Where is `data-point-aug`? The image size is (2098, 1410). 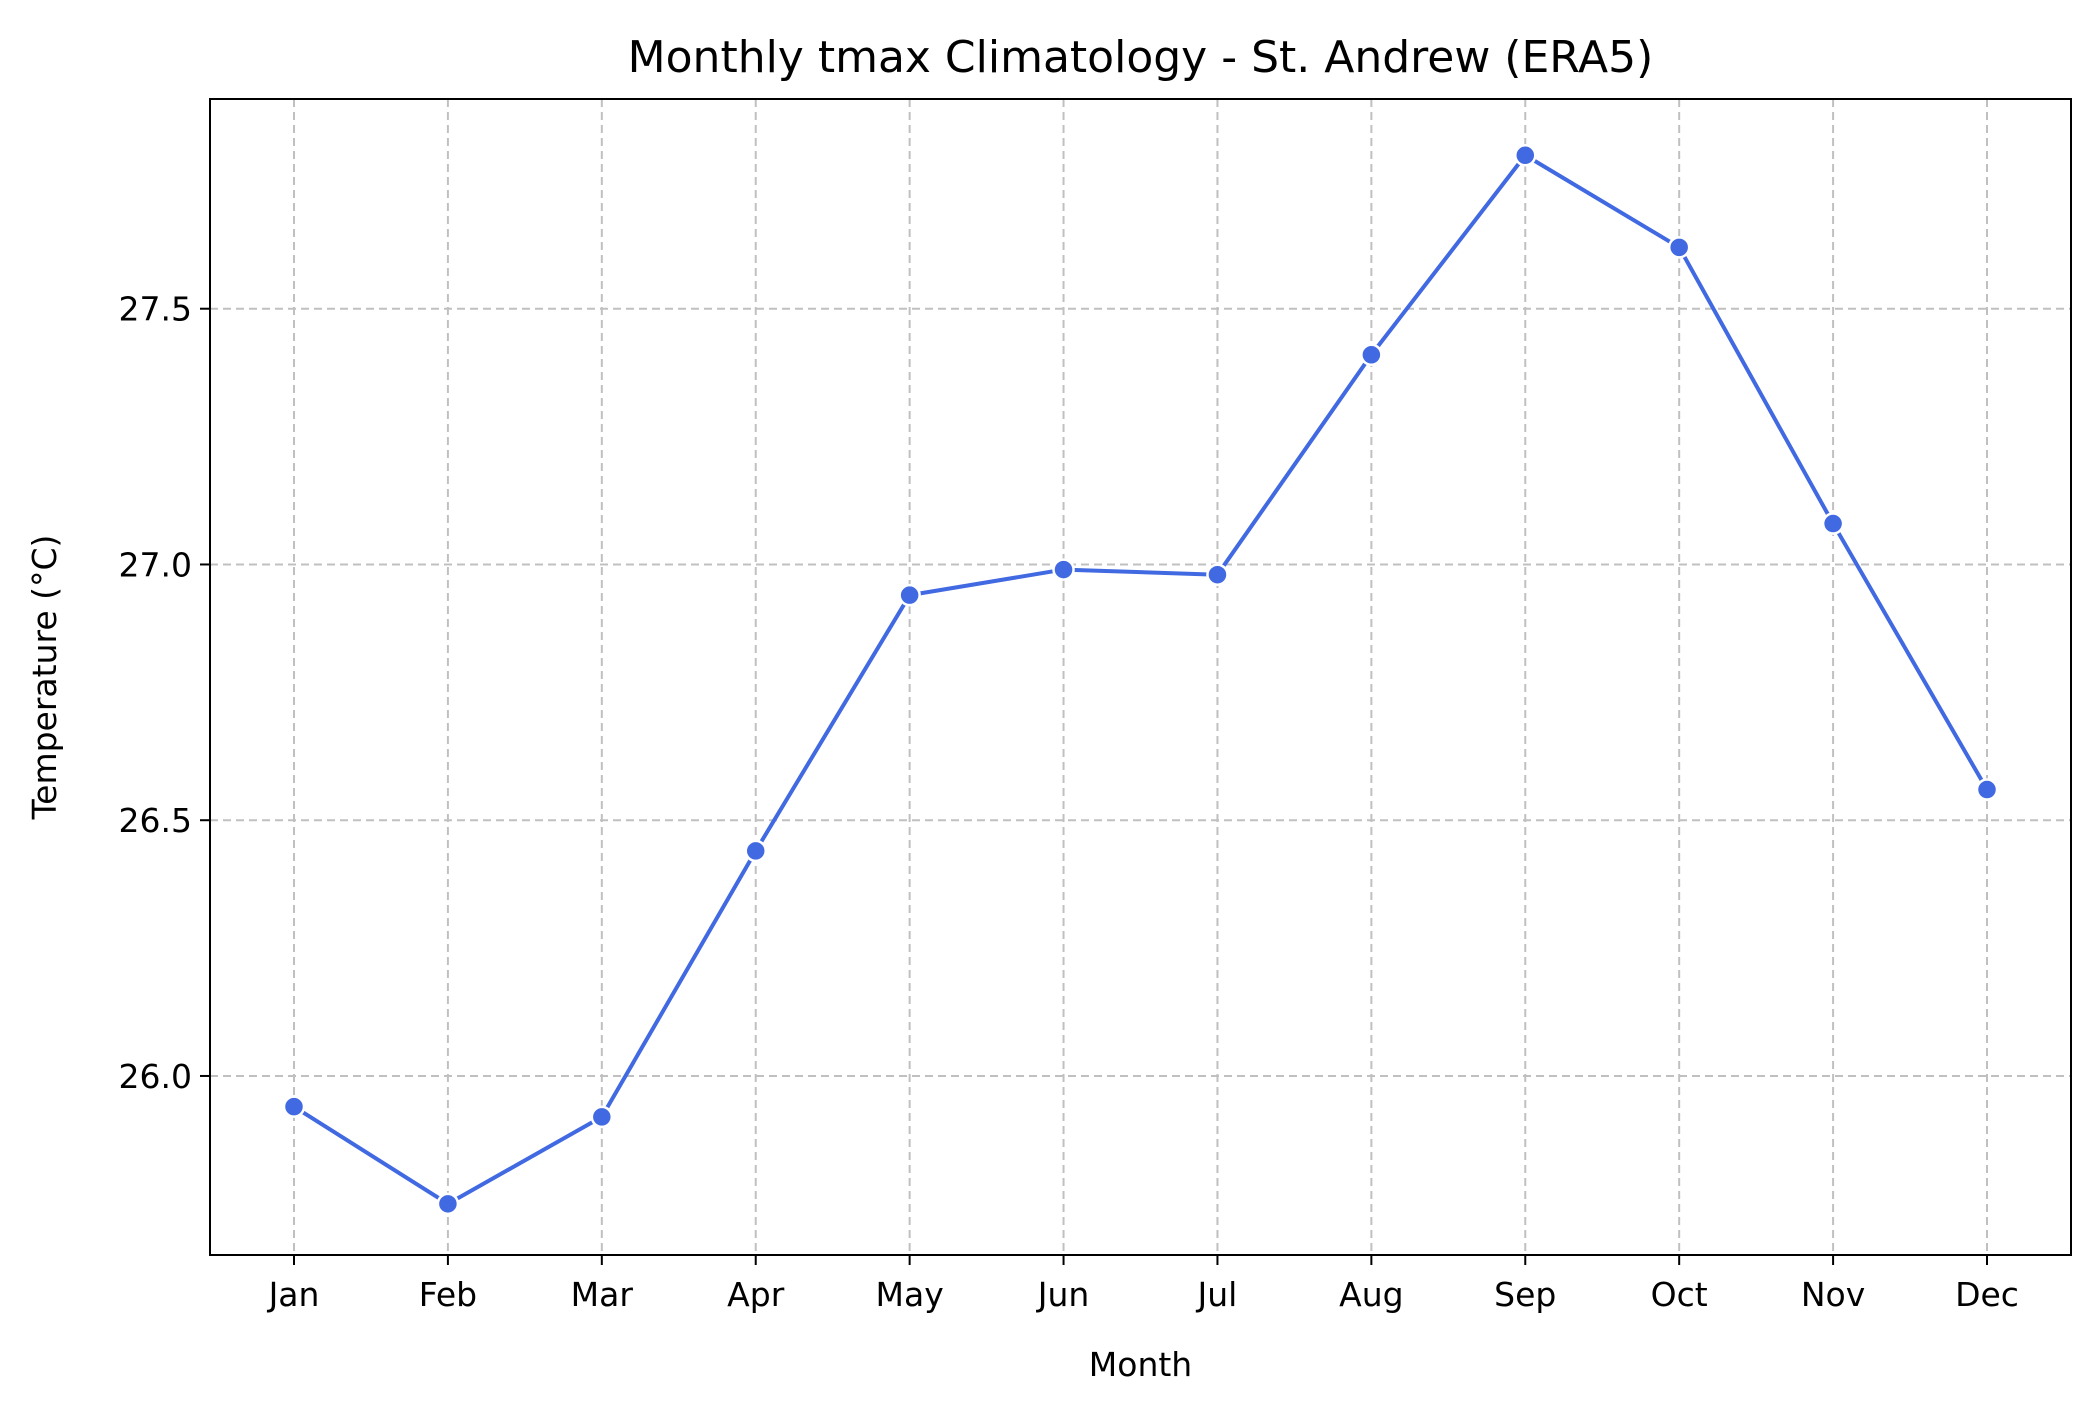
data-point-aug is located at coordinates (1371, 355).